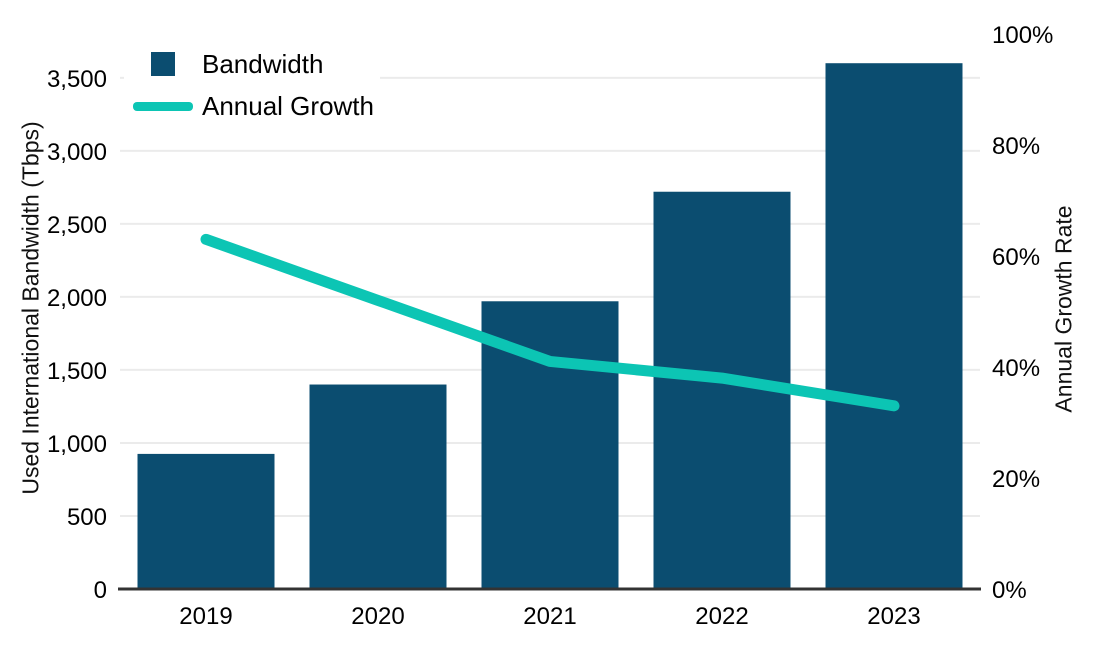 Image resolution: width=1100 pixels, height=660 pixels. What do you see at coordinates (1016, 479) in the screenshot?
I see `right-axis-tick-label: 20%` at bounding box center [1016, 479].